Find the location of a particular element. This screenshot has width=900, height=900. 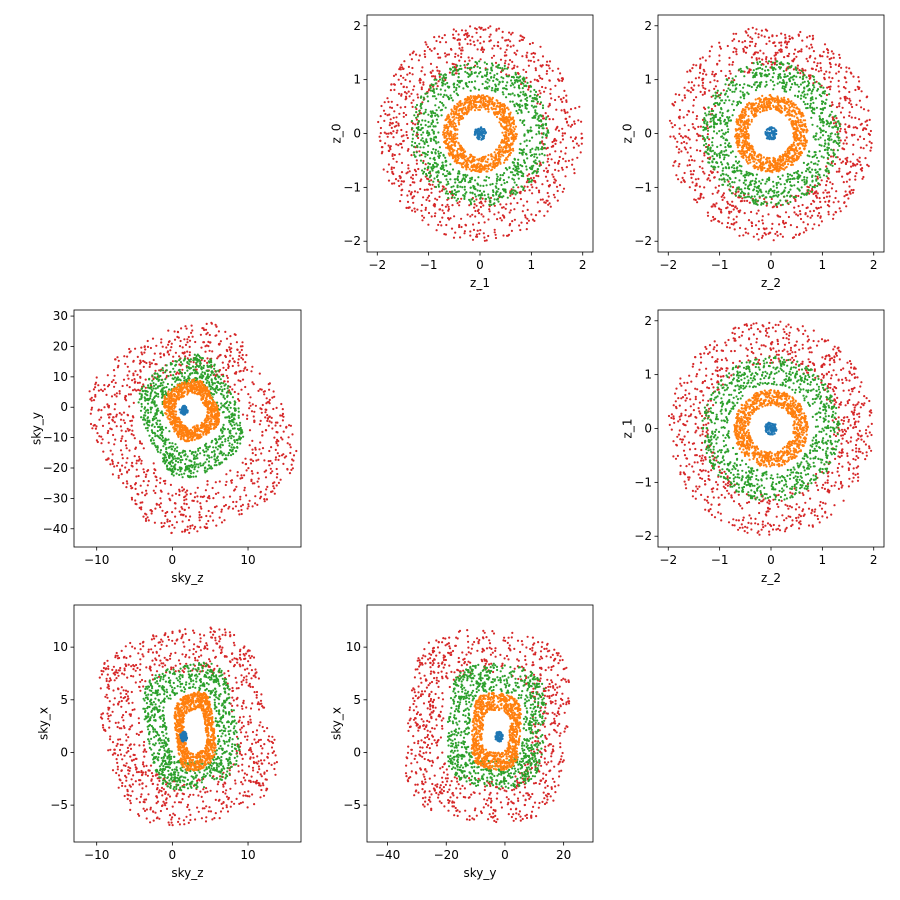

x-tick-label: 1 is located at coordinates (532, 265).